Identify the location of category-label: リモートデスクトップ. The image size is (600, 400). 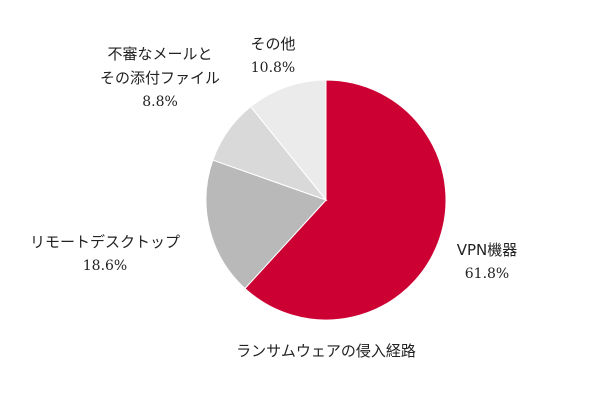
(105, 242).